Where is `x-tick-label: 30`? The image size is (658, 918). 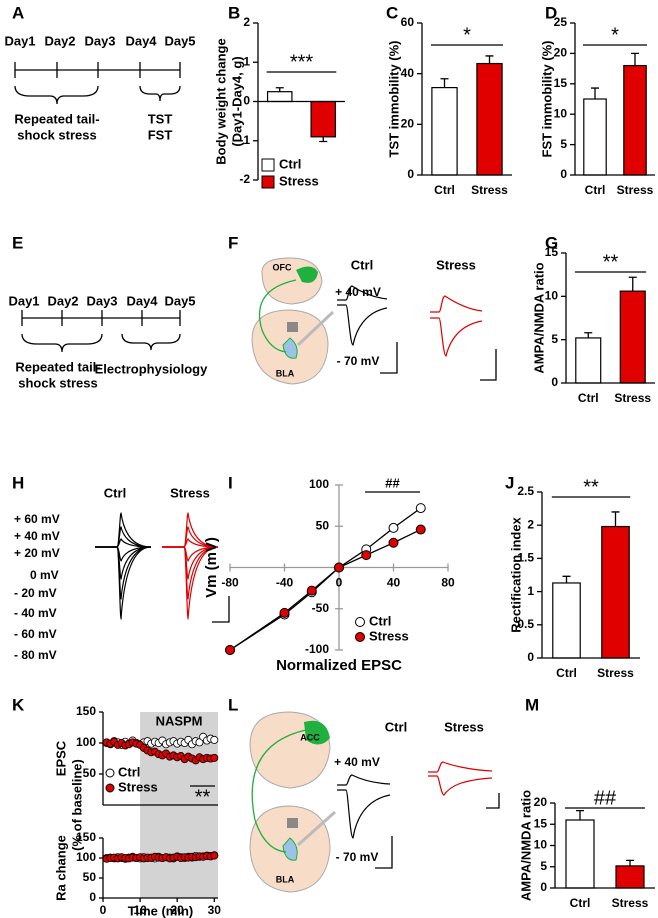
x-tick-label: 30 is located at coordinates (215, 910).